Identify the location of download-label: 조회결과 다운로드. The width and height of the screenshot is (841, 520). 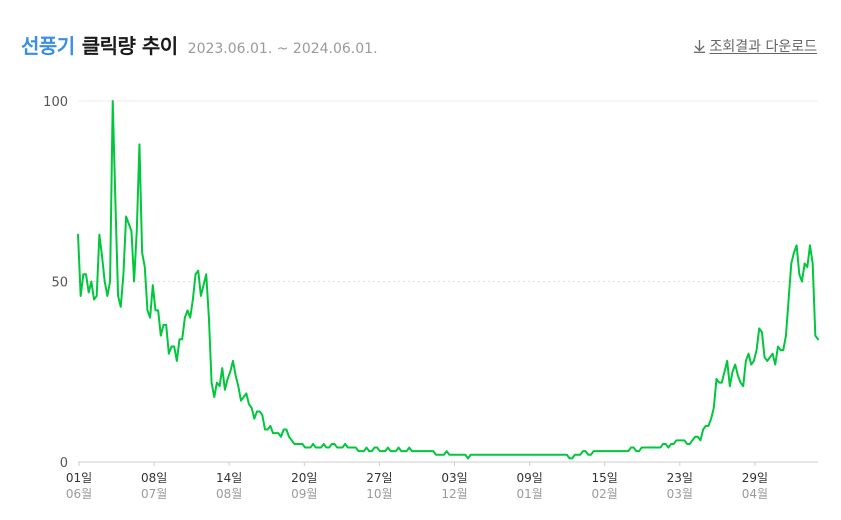
(763, 47).